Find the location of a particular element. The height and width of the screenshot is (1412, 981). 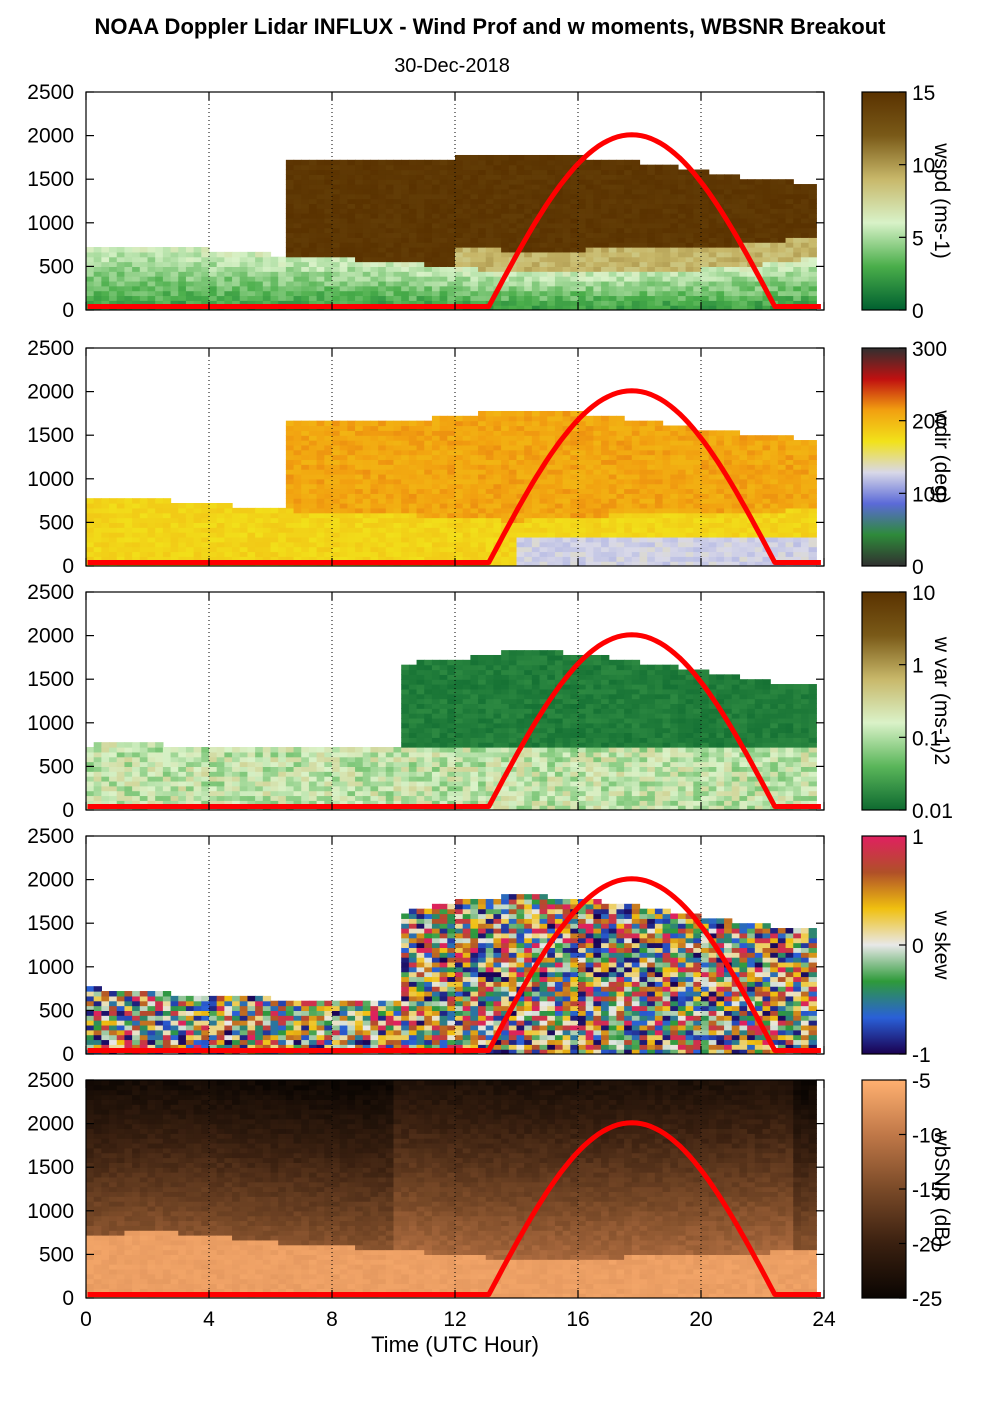

wspd-colorbar-label: wspd (ms-1) is located at coordinates (941, 200).